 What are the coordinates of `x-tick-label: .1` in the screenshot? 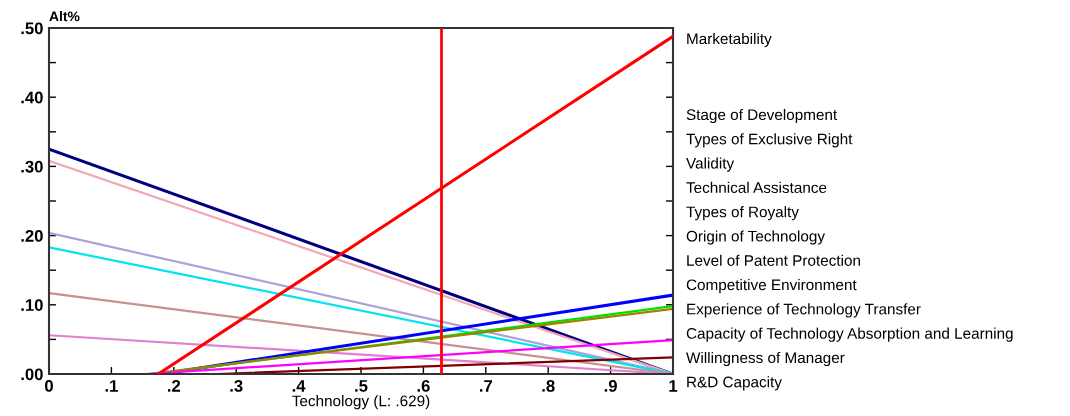 It's located at (111, 386).